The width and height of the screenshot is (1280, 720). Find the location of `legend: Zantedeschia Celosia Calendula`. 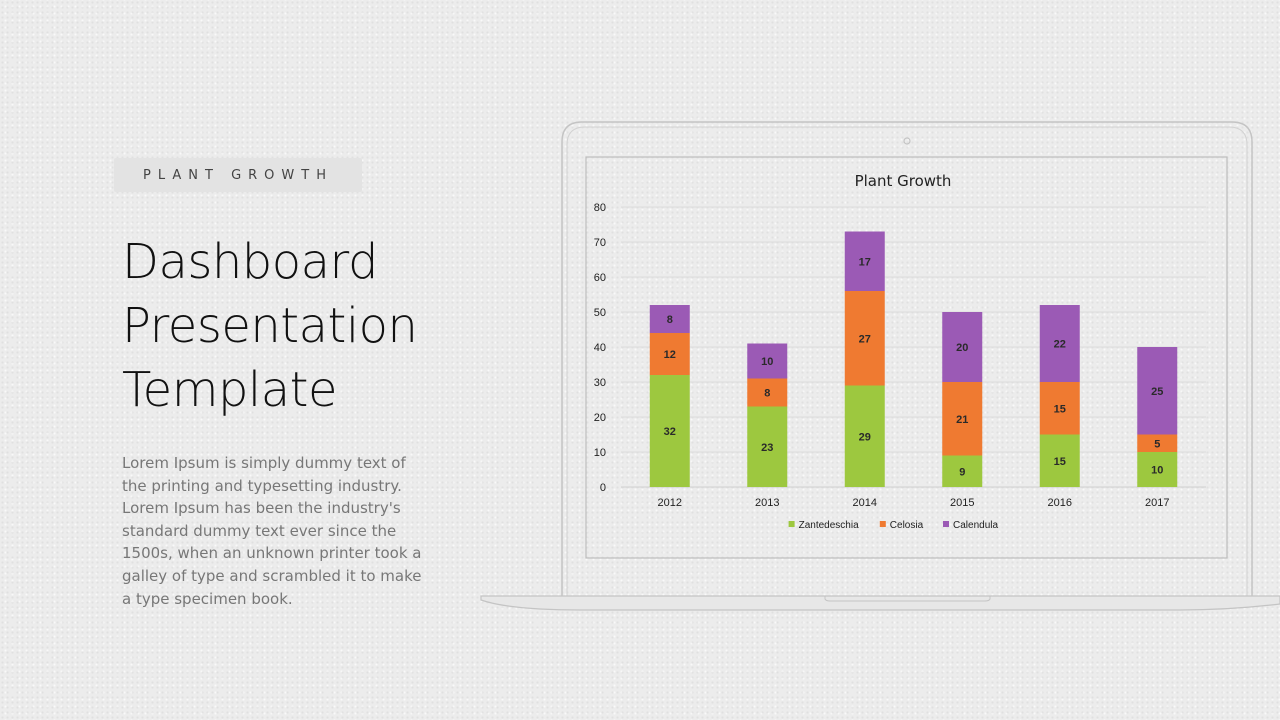

legend: Zantedeschia Celosia Calendula is located at coordinates (893, 525).